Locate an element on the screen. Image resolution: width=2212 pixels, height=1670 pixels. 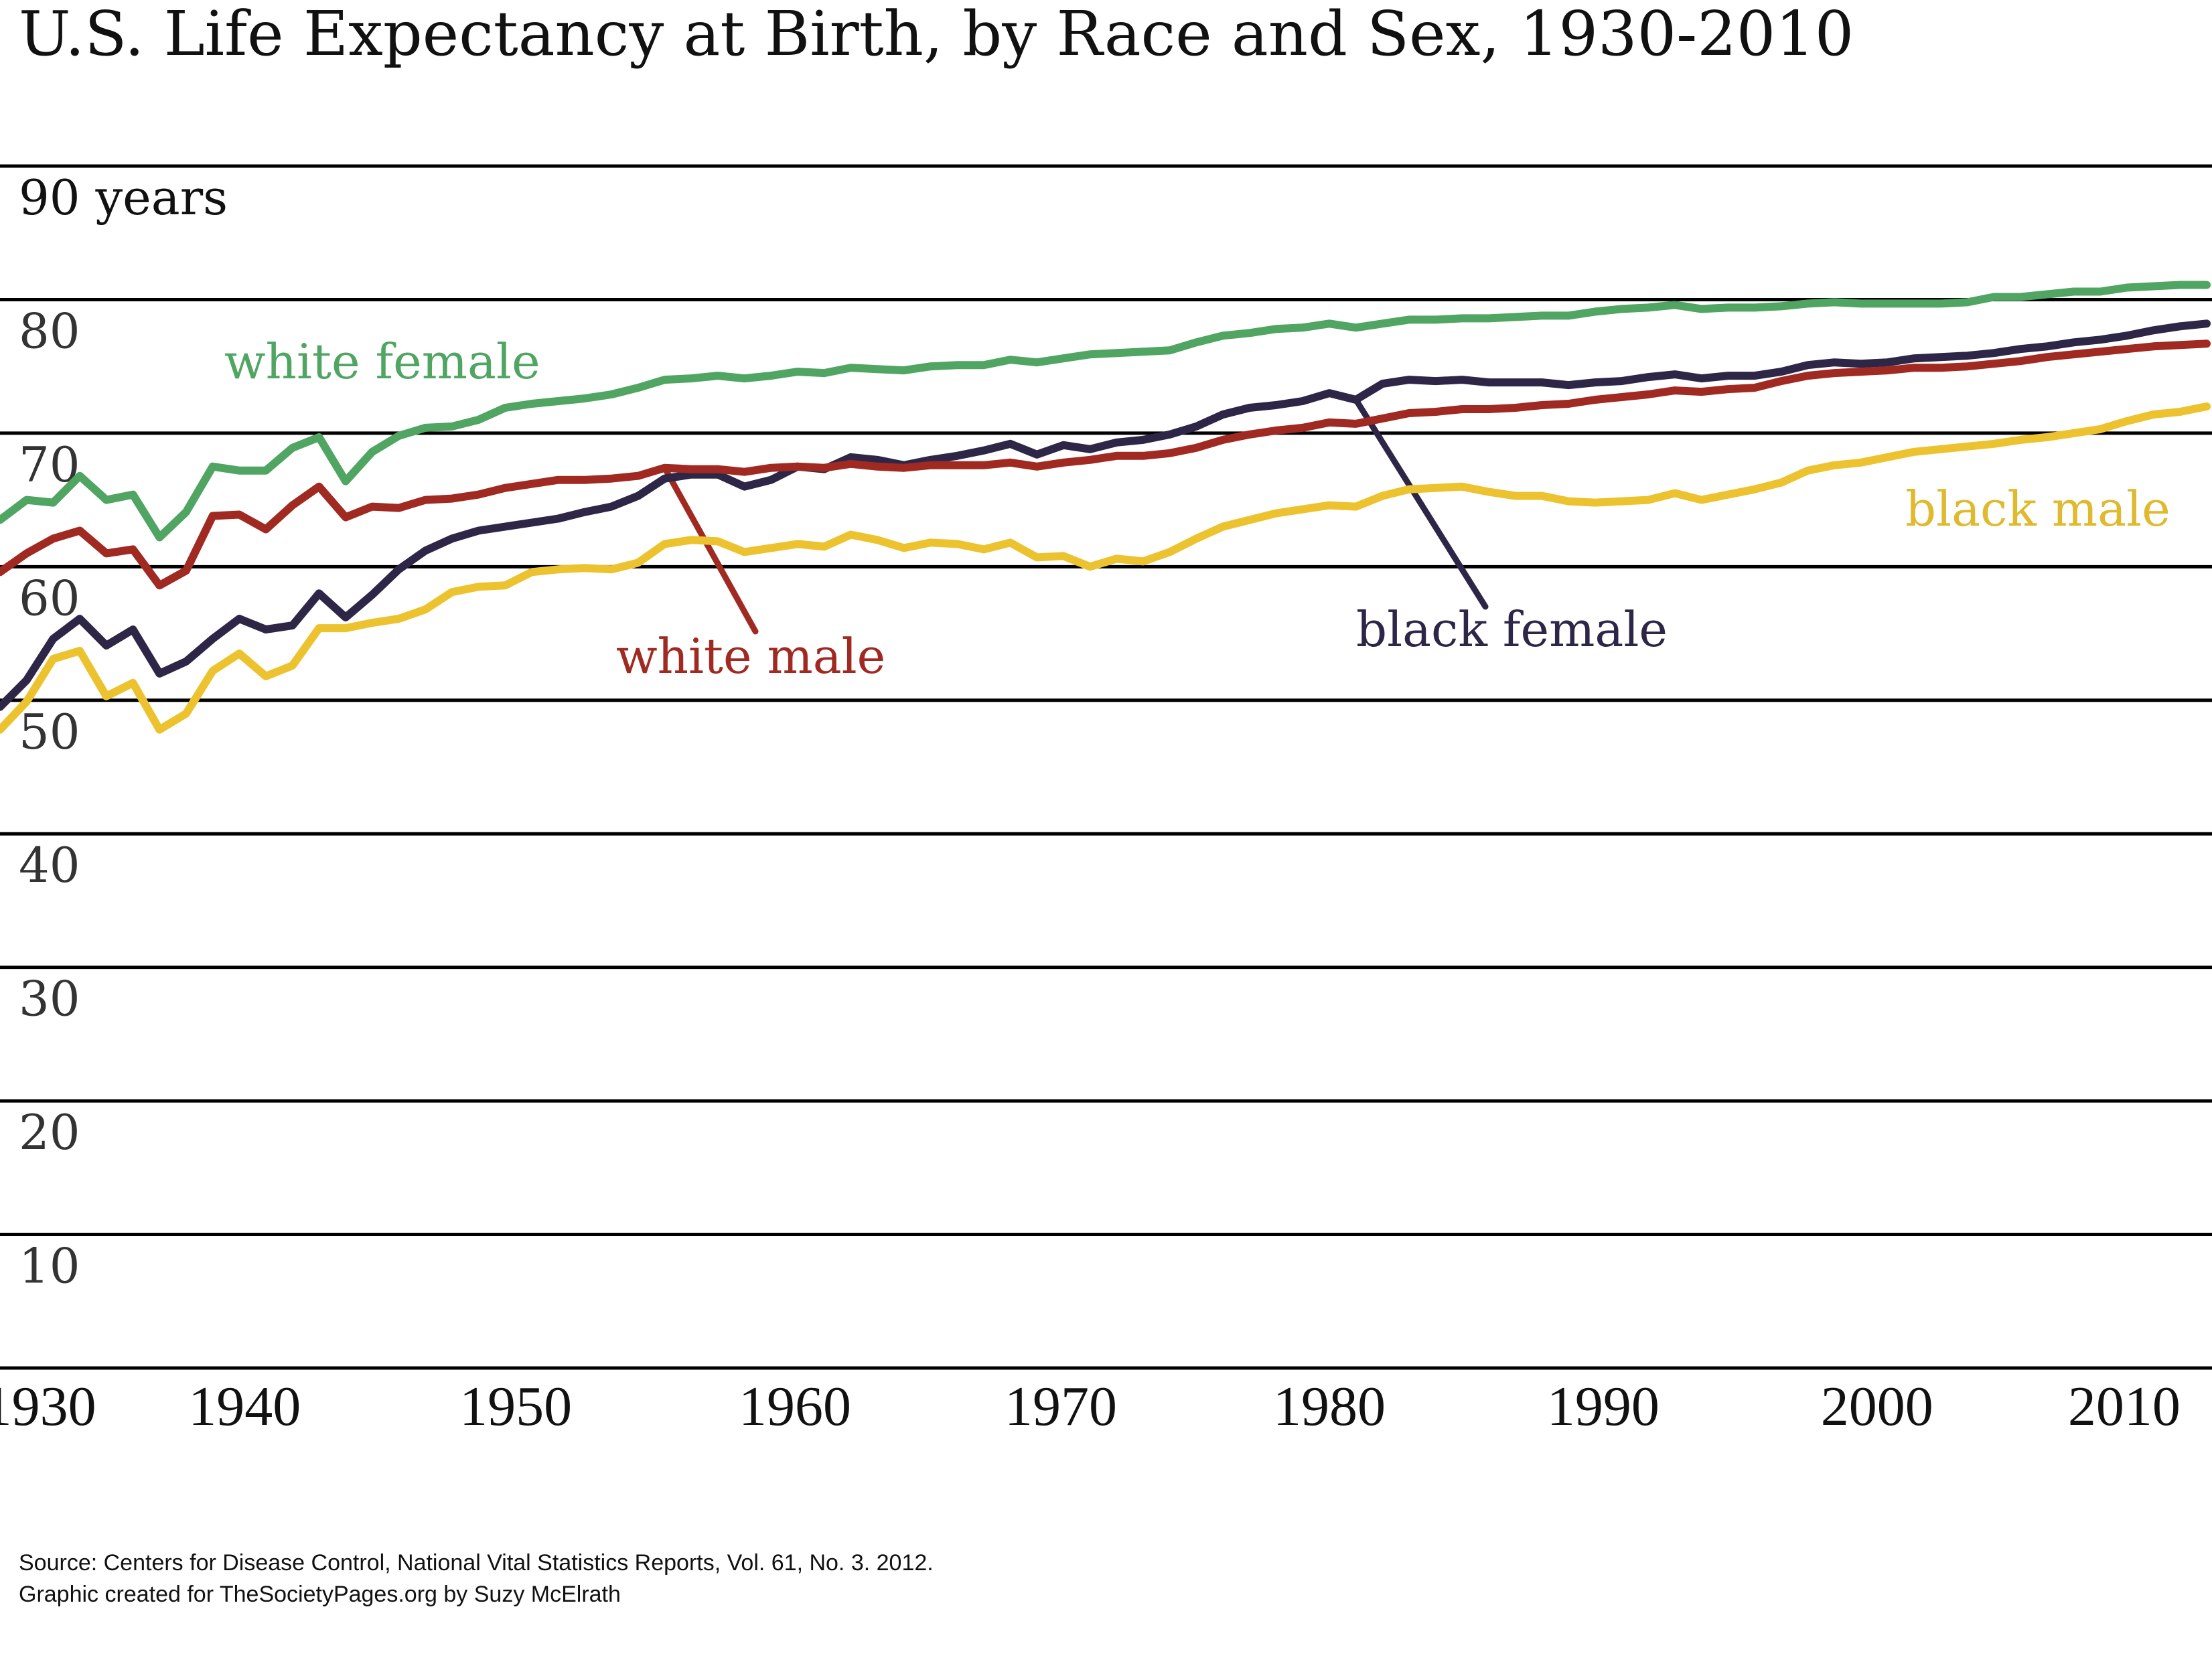
y-tick-label: 30 is located at coordinates (49, 999).